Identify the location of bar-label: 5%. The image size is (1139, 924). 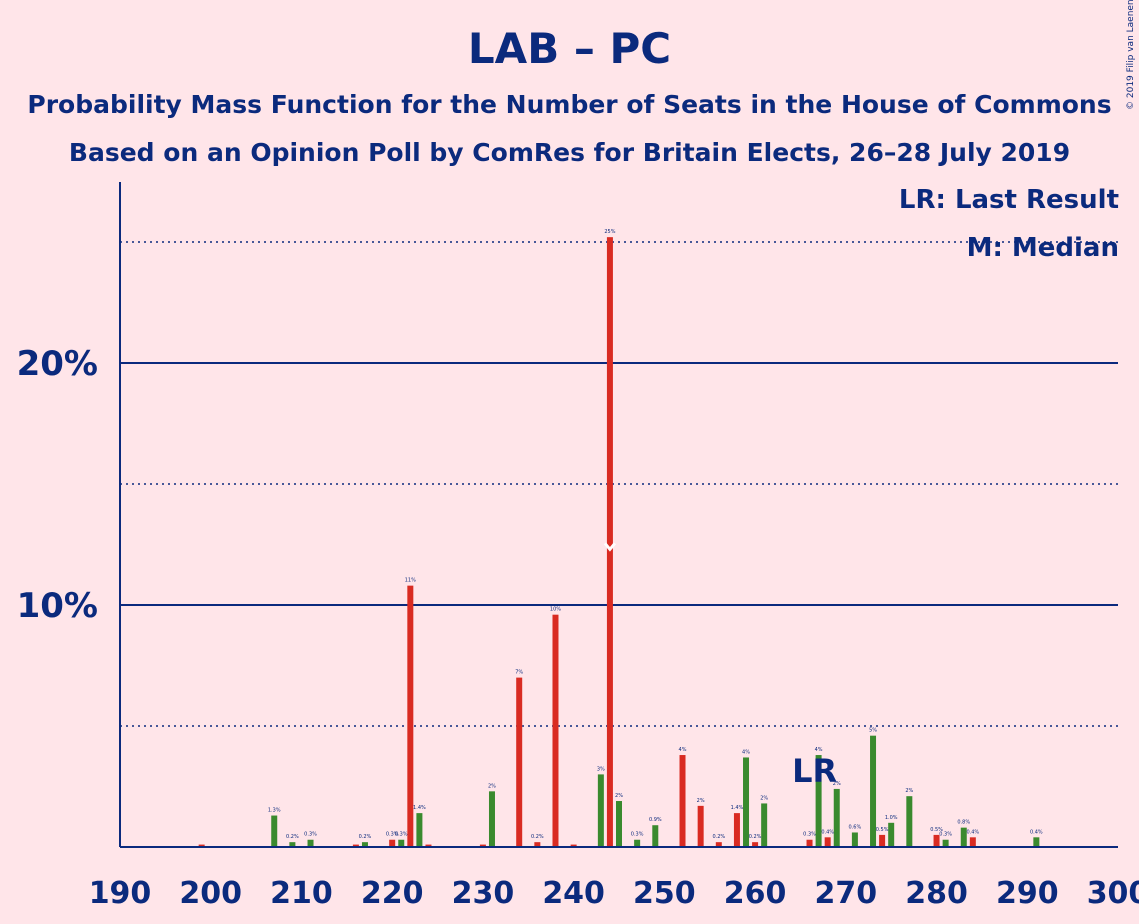
(873, 731).